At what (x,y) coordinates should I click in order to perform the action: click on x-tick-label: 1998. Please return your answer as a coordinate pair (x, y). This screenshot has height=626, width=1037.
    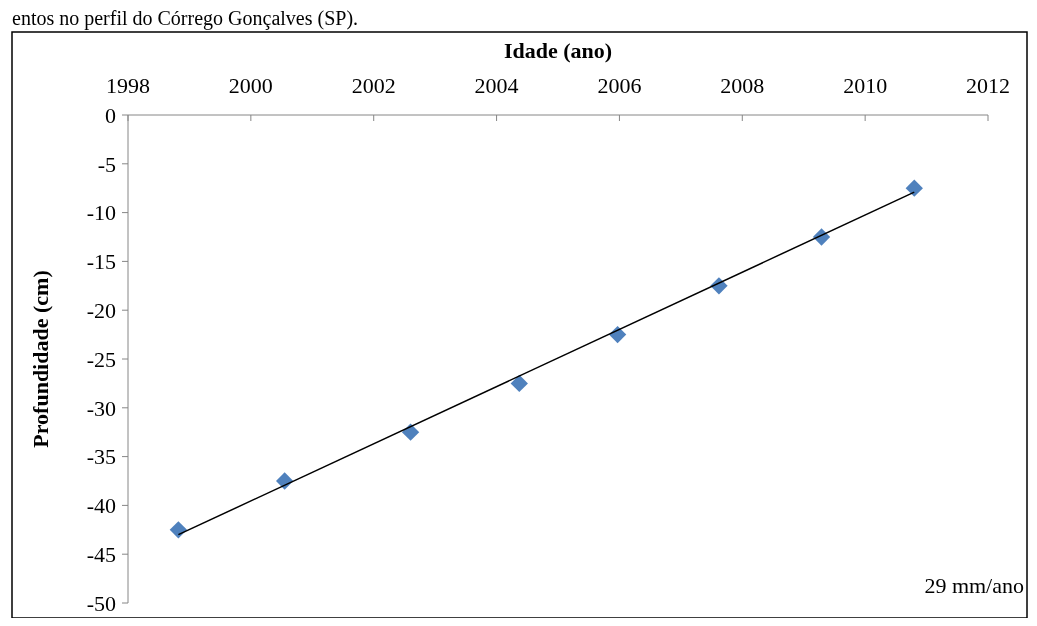
    Looking at the image, I should click on (128, 85).